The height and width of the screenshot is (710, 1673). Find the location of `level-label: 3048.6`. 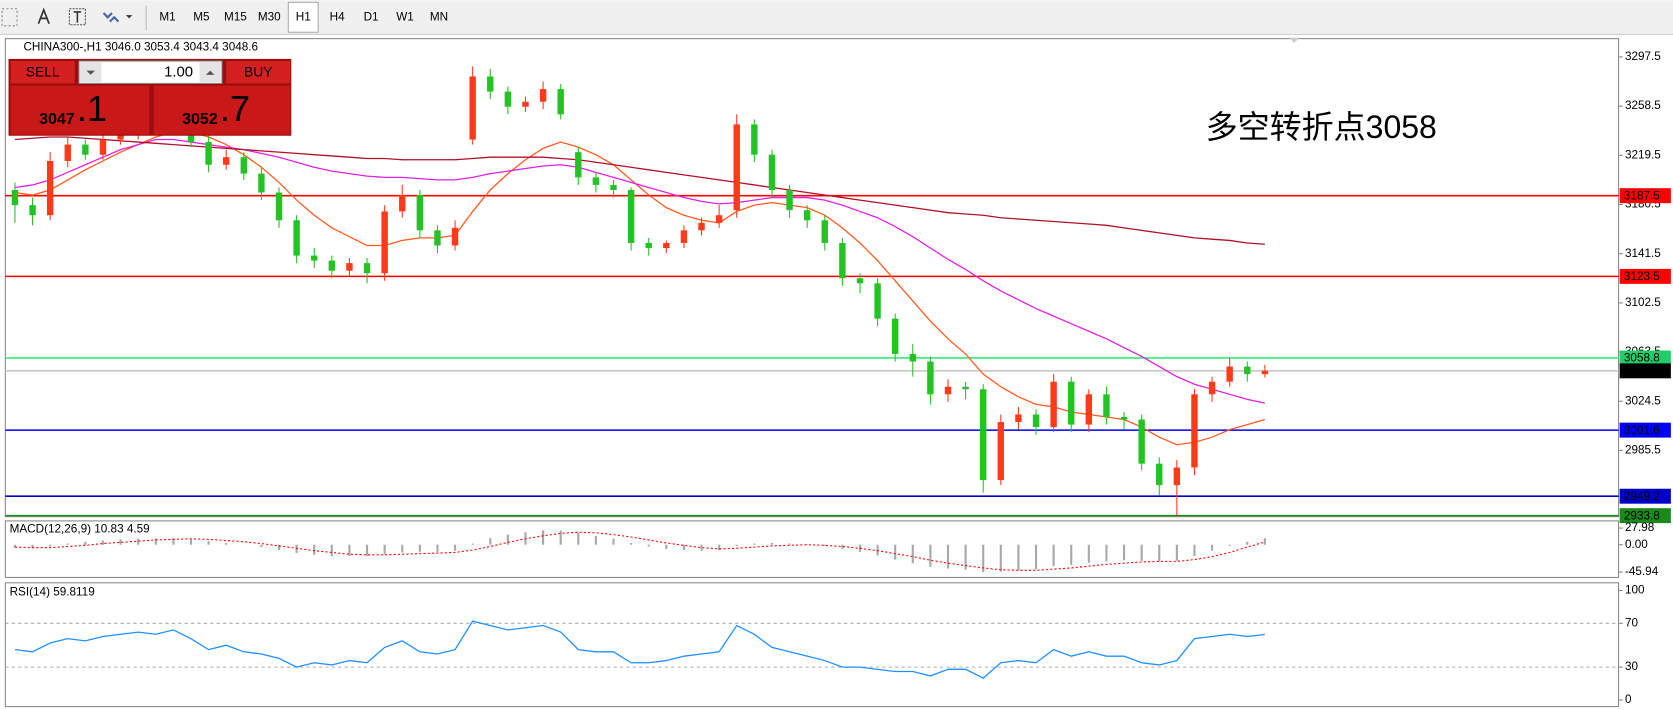

level-label: 3048.6 is located at coordinates (1642, 370).